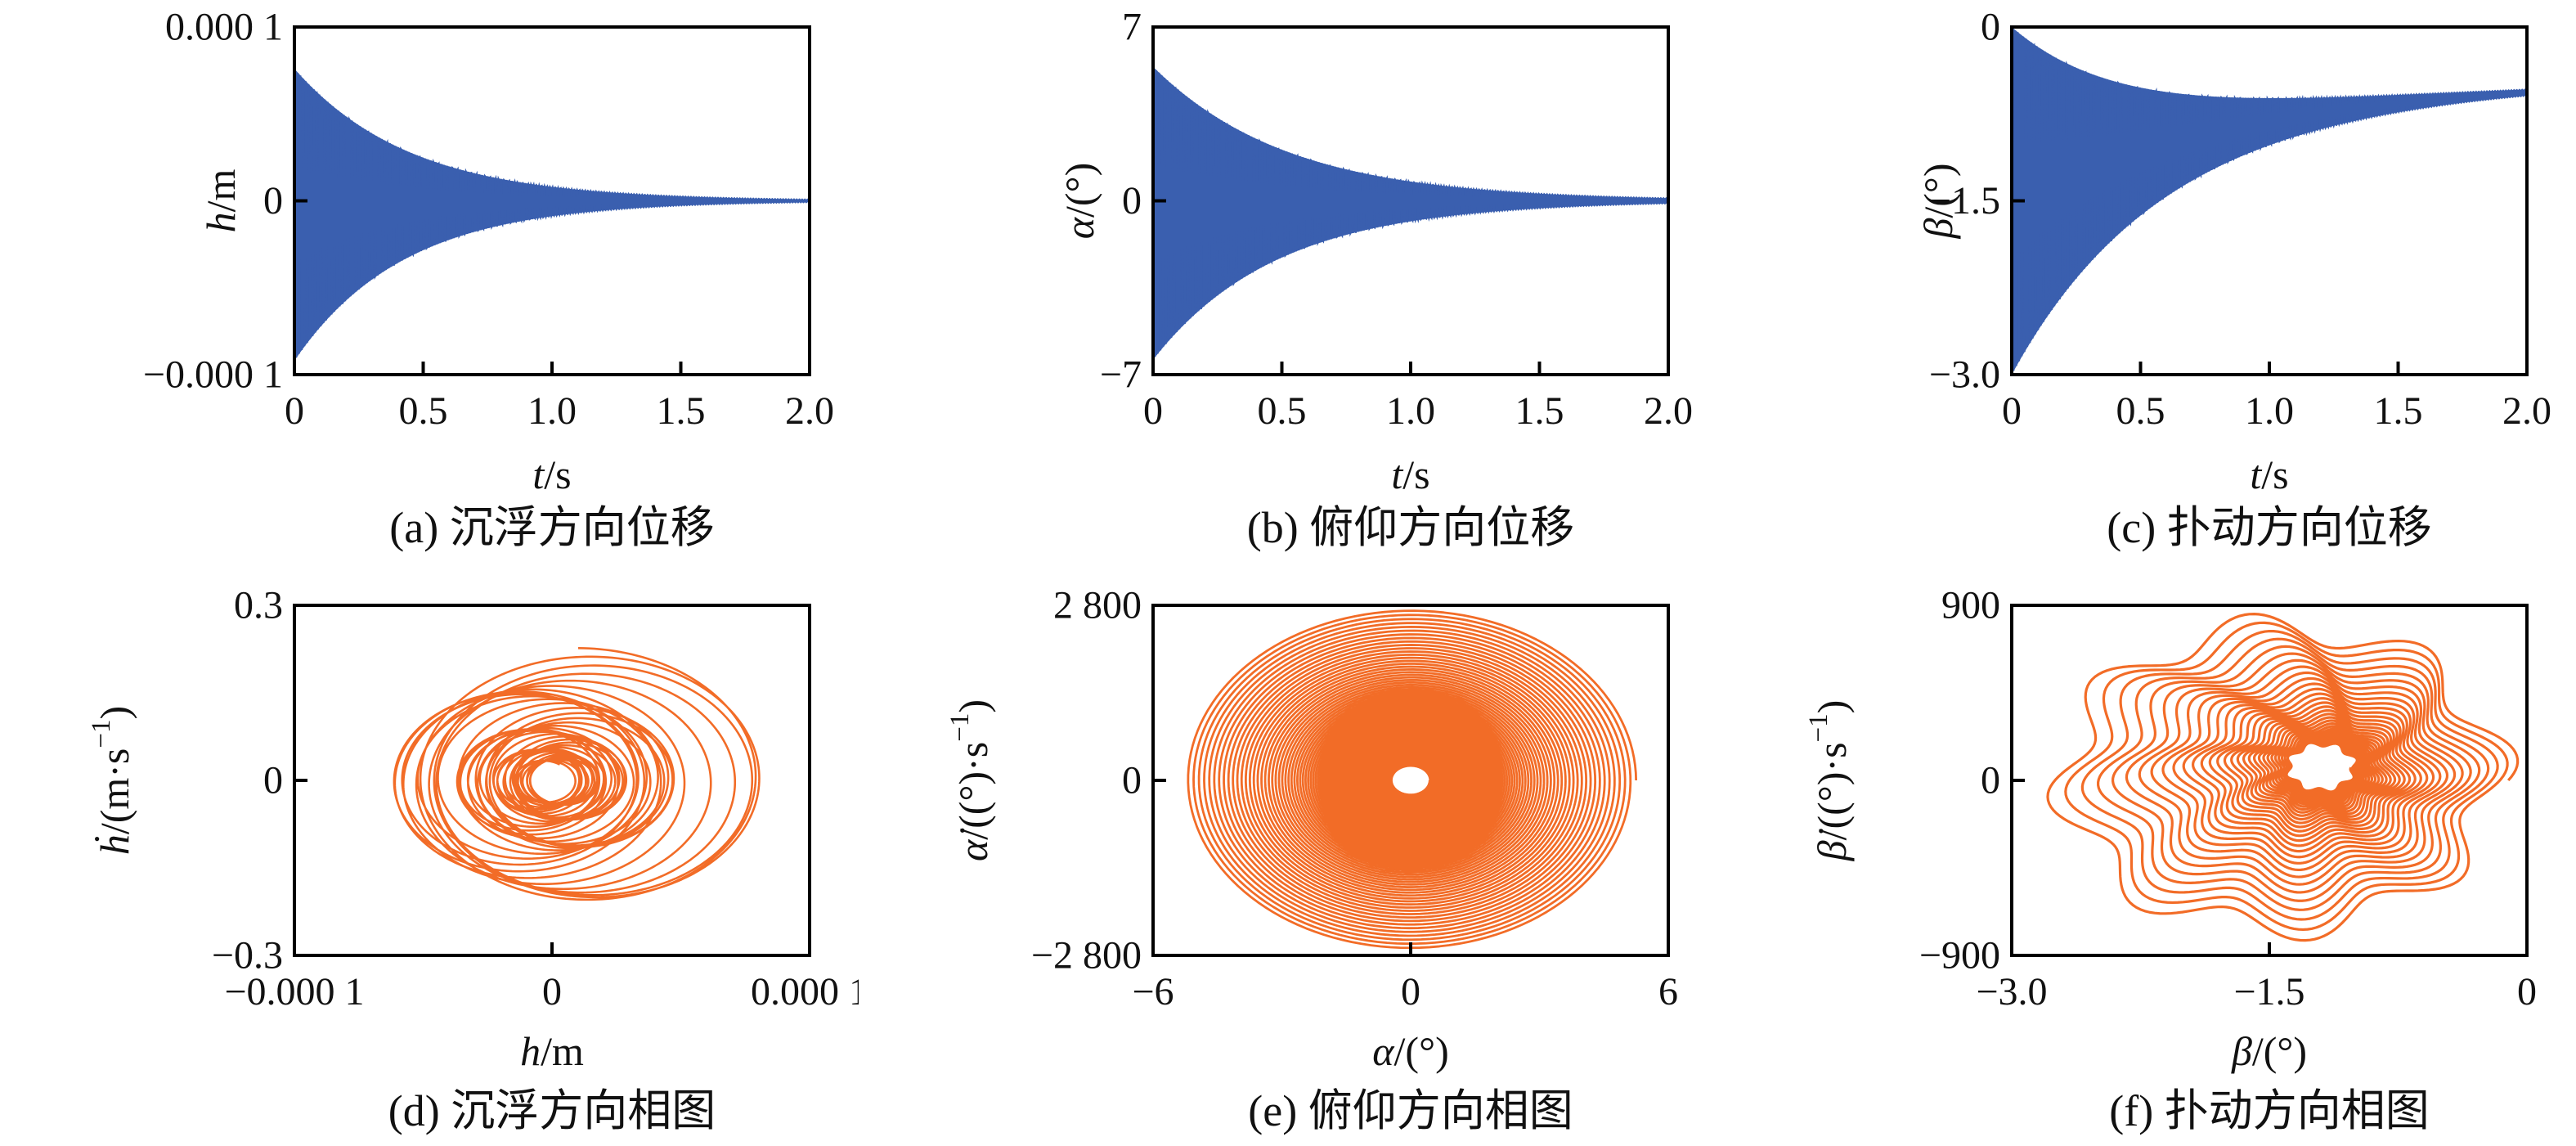 This screenshot has height=1146, width=2576. Describe the element at coordinates (2269, 1051) in the screenshot. I see `x-axis-label: β/(°)` at that location.